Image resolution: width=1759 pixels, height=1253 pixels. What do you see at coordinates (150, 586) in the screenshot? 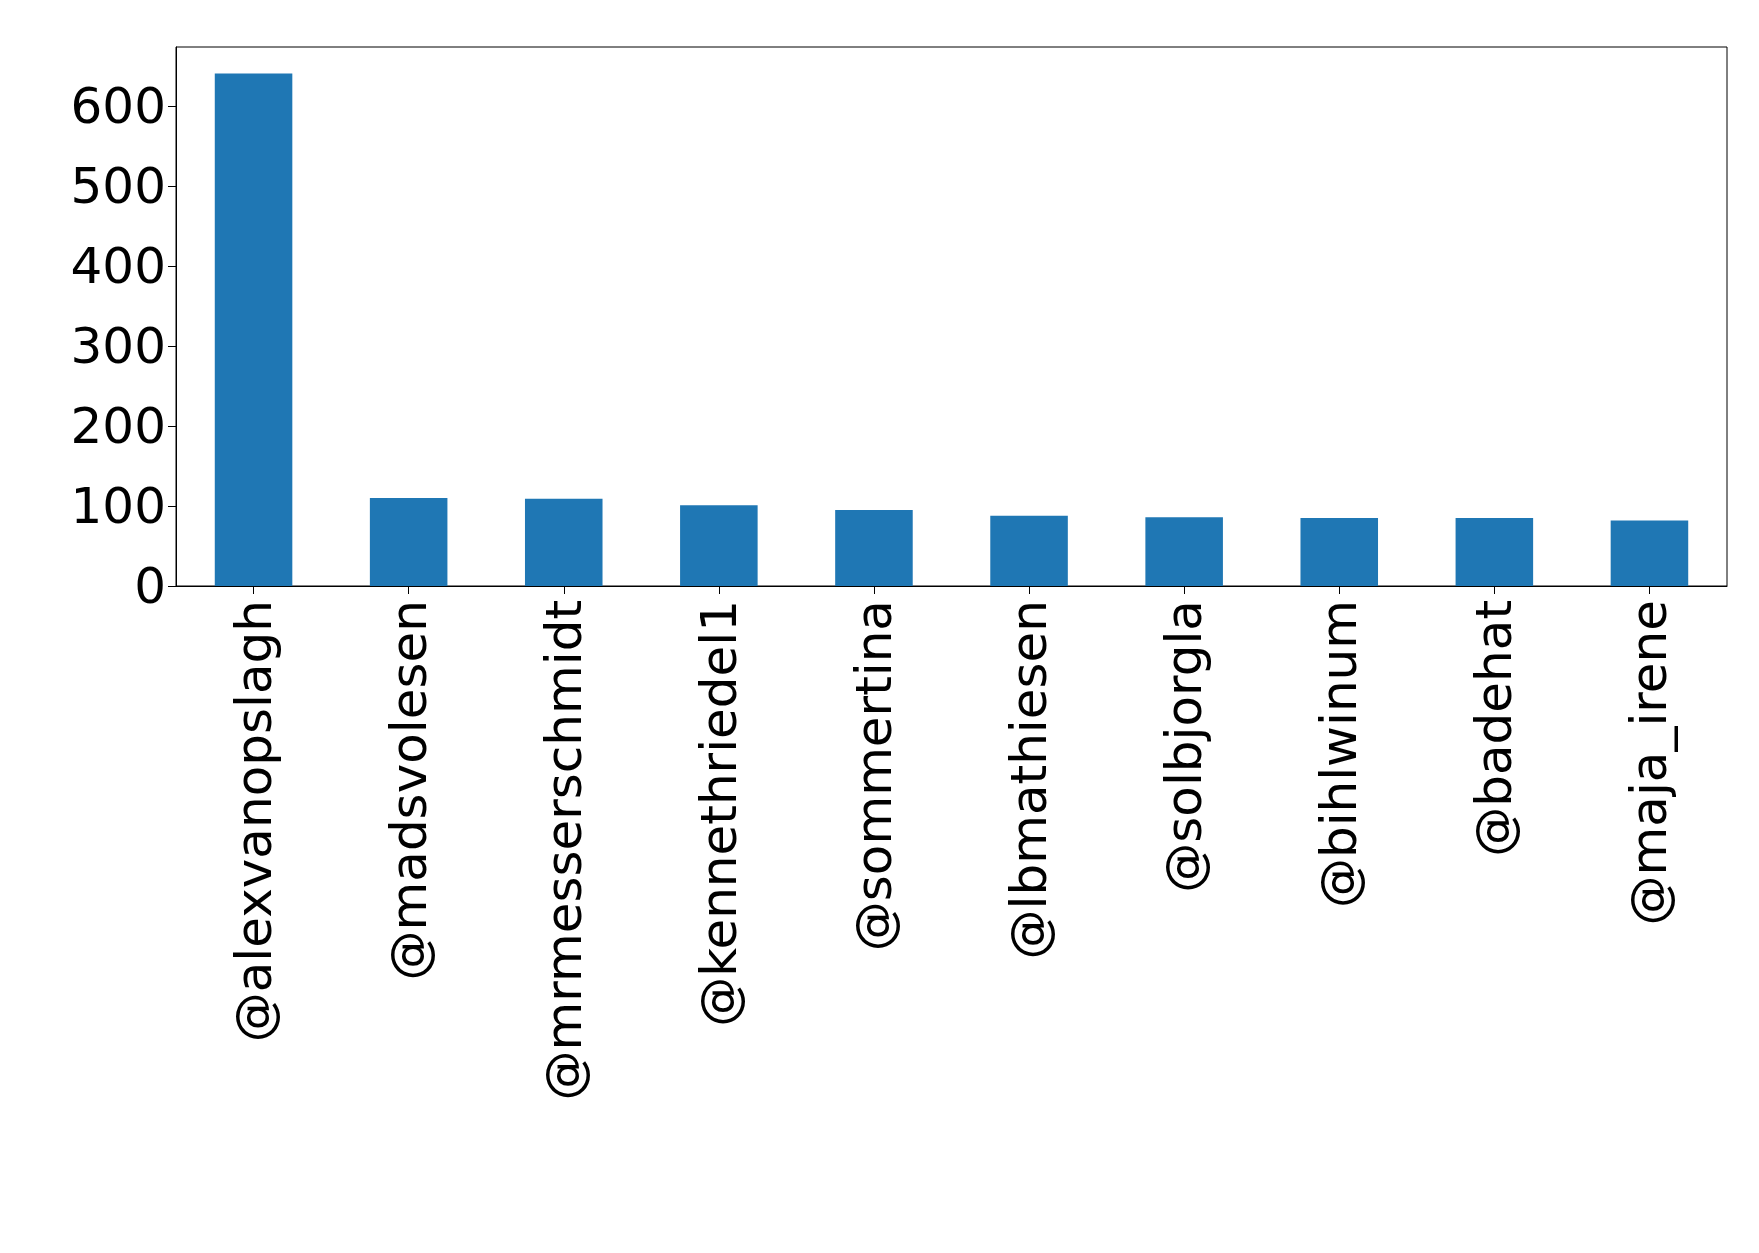
I see `y-tick-label: 0` at bounding box center [150, 586].